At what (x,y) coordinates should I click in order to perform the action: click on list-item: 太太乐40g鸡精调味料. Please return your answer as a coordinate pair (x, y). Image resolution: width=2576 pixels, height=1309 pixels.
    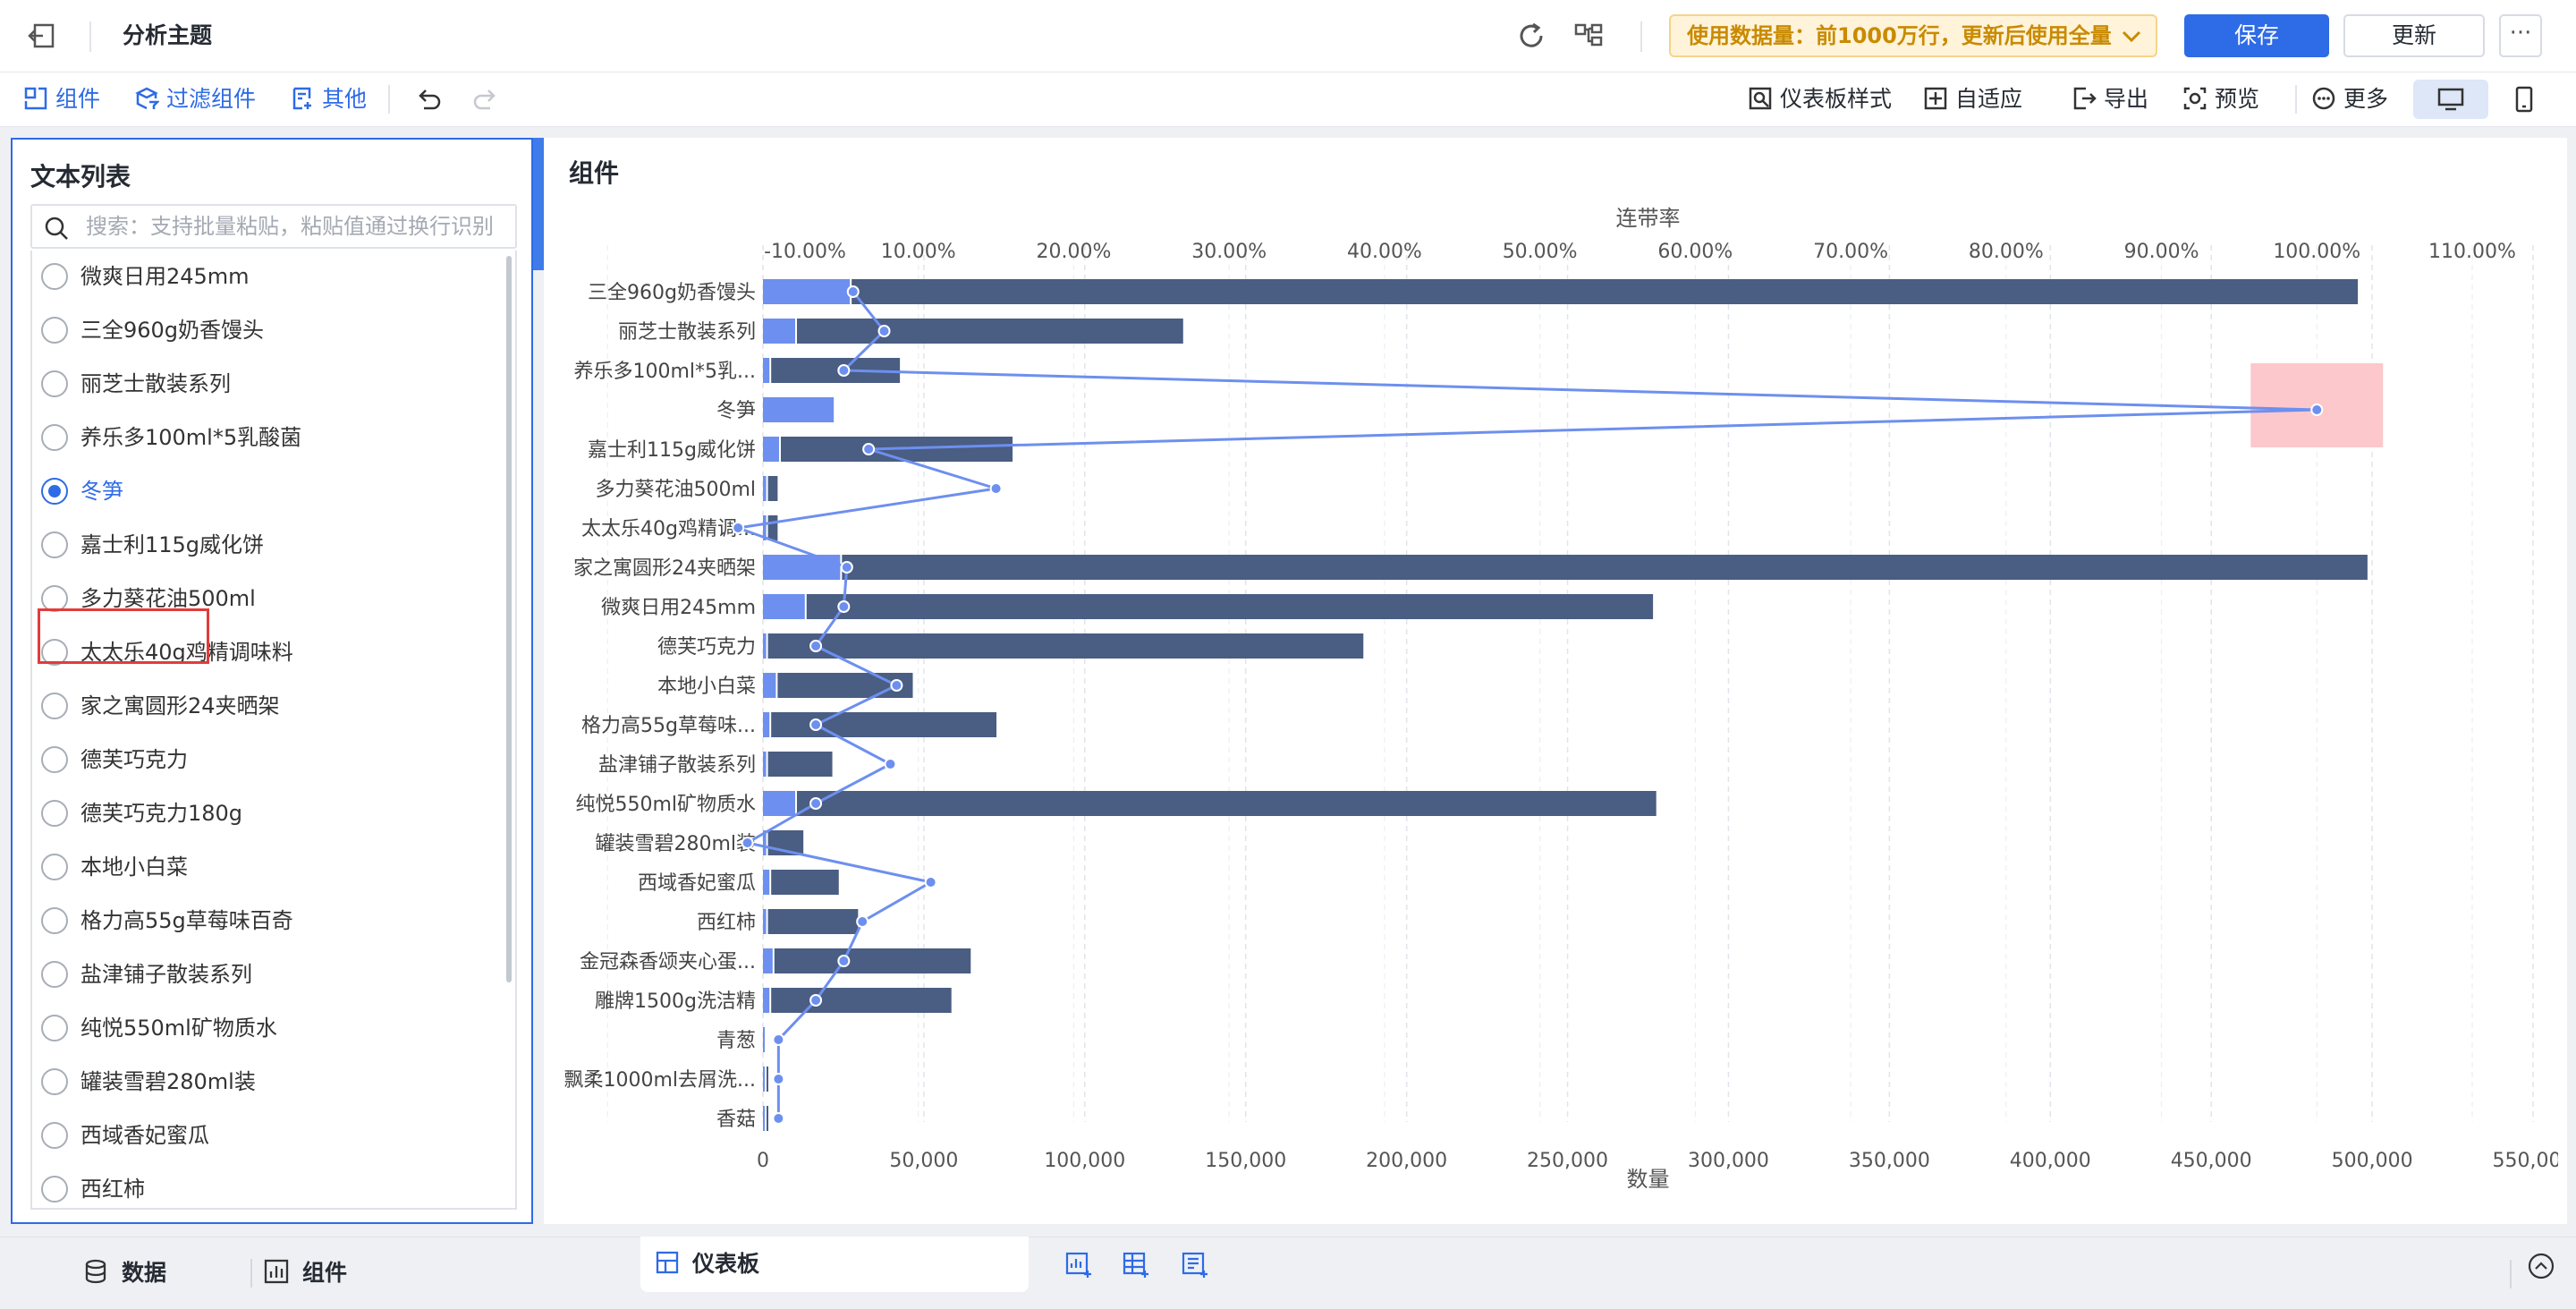
    Looking at the image, I should click on (264, 652).